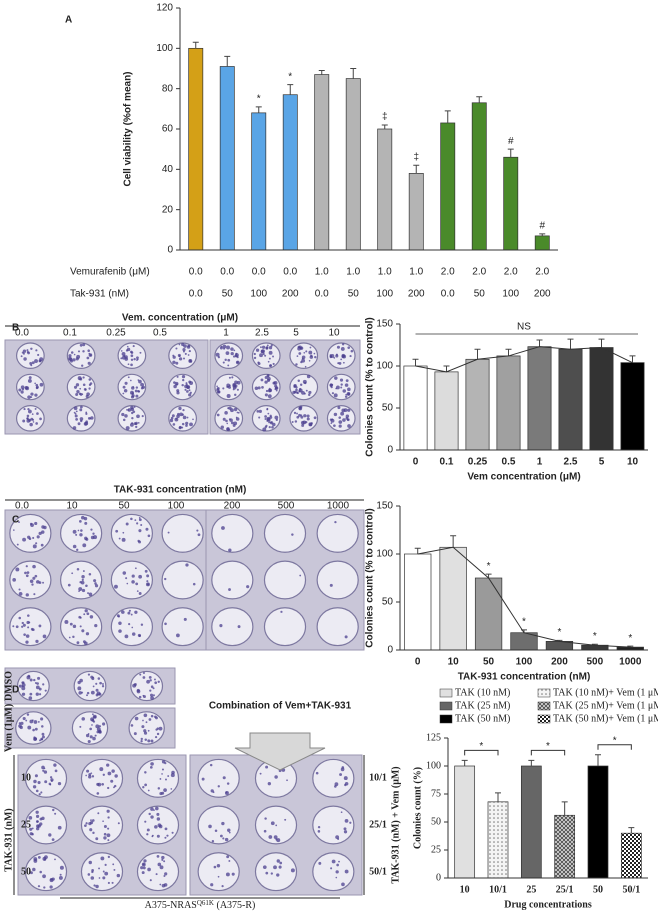 The height and width of the screenshot is (912, 658). Describe the element at coordinates (479, 272) in the screenshot. I see `x-tick-label: 2.0` at that location.